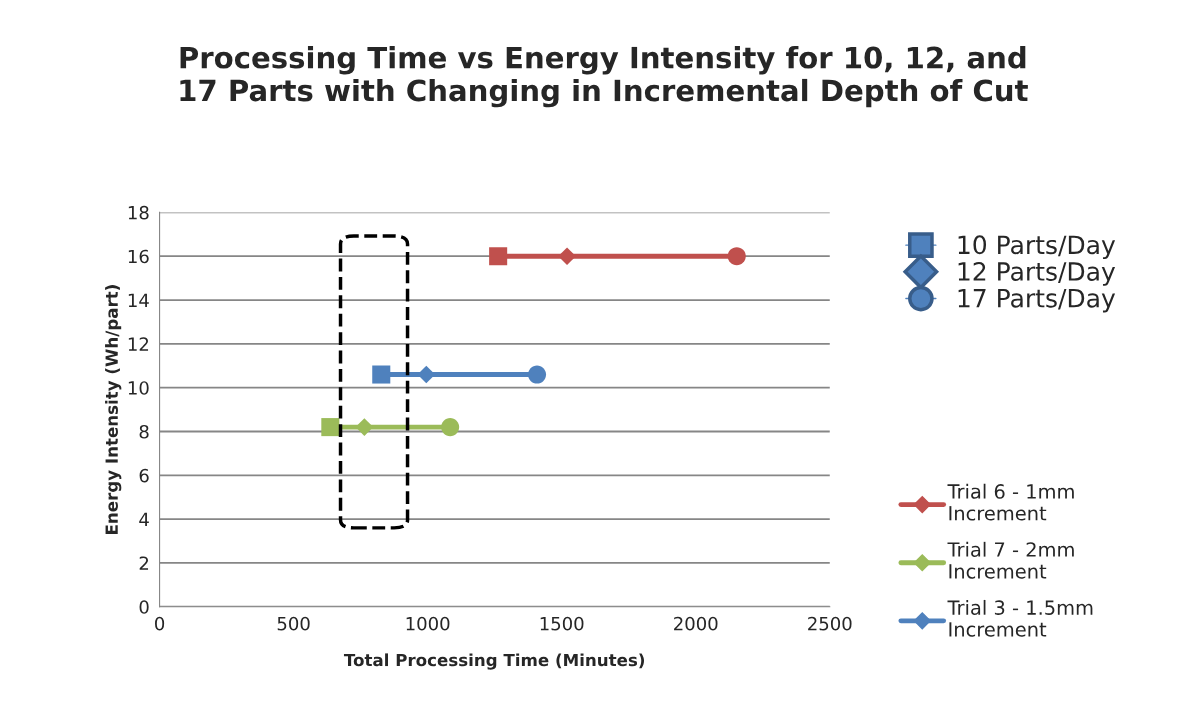 This screenshot has width=1182, height=708. Describe the element at coordinates (138, 212) in the screenshot. I see `y-tick-label: 18` at that location.